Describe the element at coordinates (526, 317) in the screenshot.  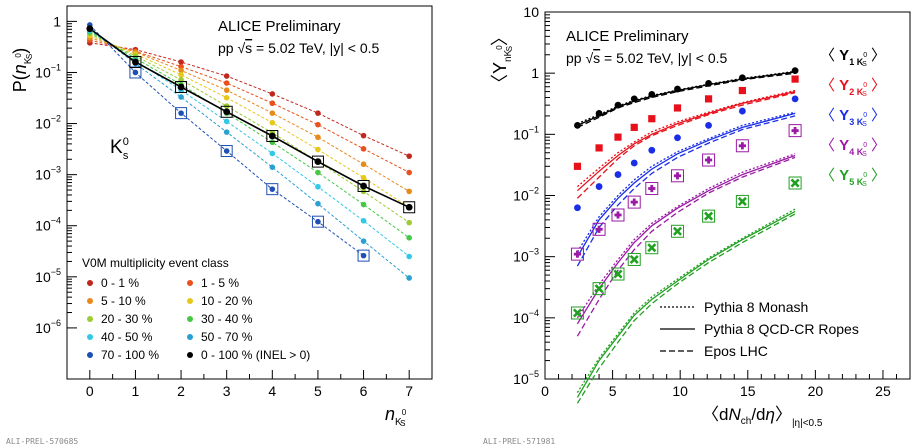
I see `right-y-tick-label: 10⁻⁴` at that location.